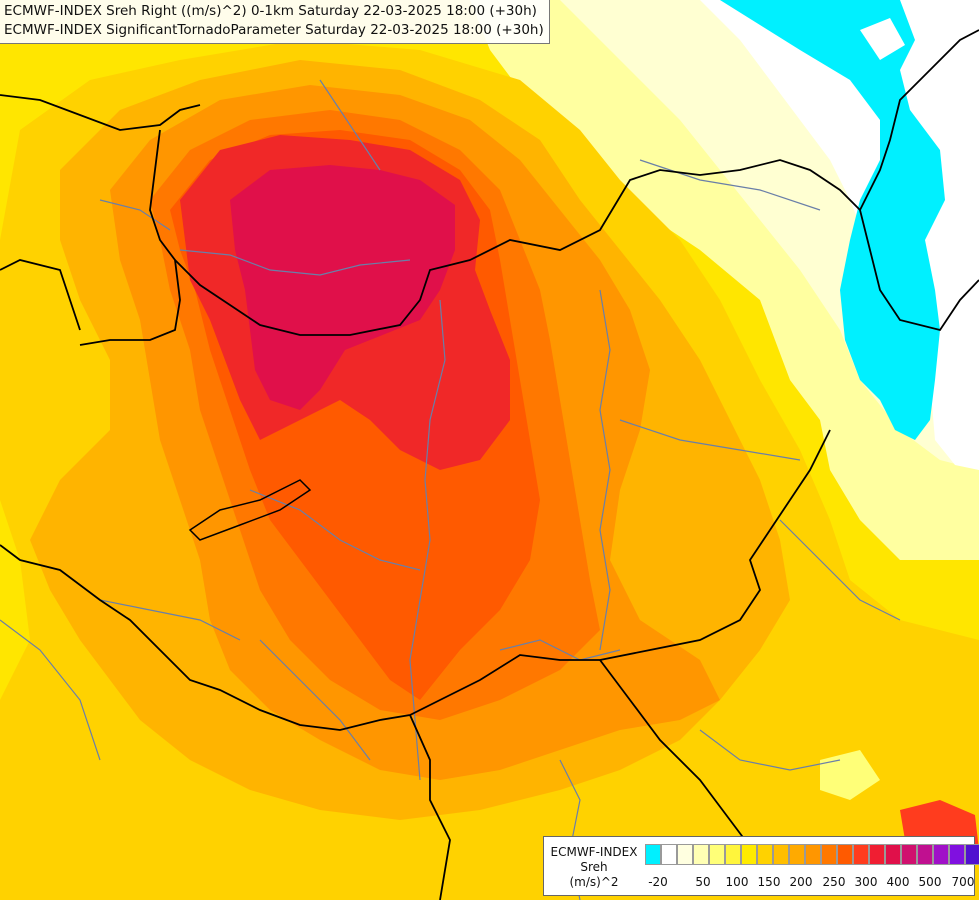  I want to click on field-crimson, so click(342, 287).